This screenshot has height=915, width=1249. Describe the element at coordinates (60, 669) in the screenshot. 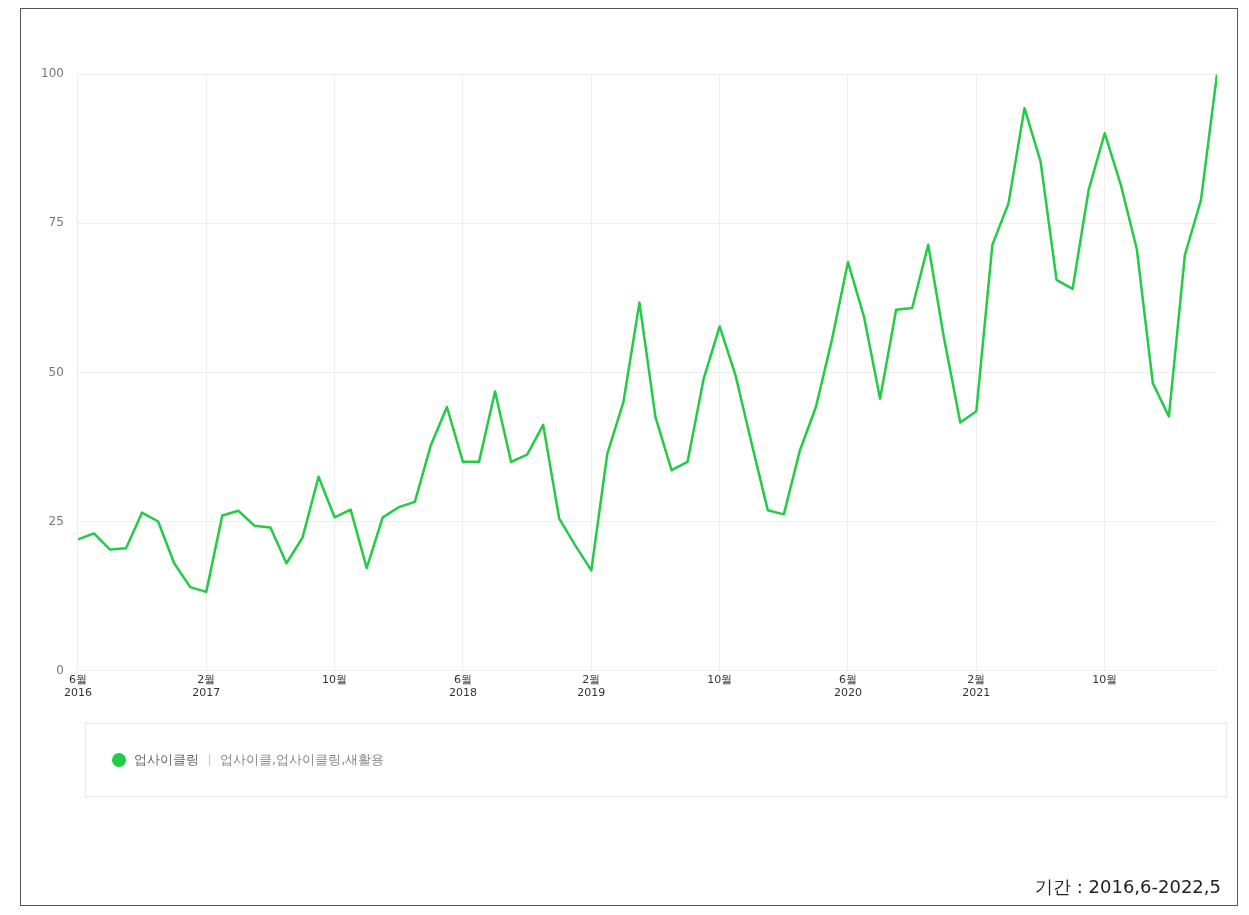

I see `y-tick-label: 0` at that location.